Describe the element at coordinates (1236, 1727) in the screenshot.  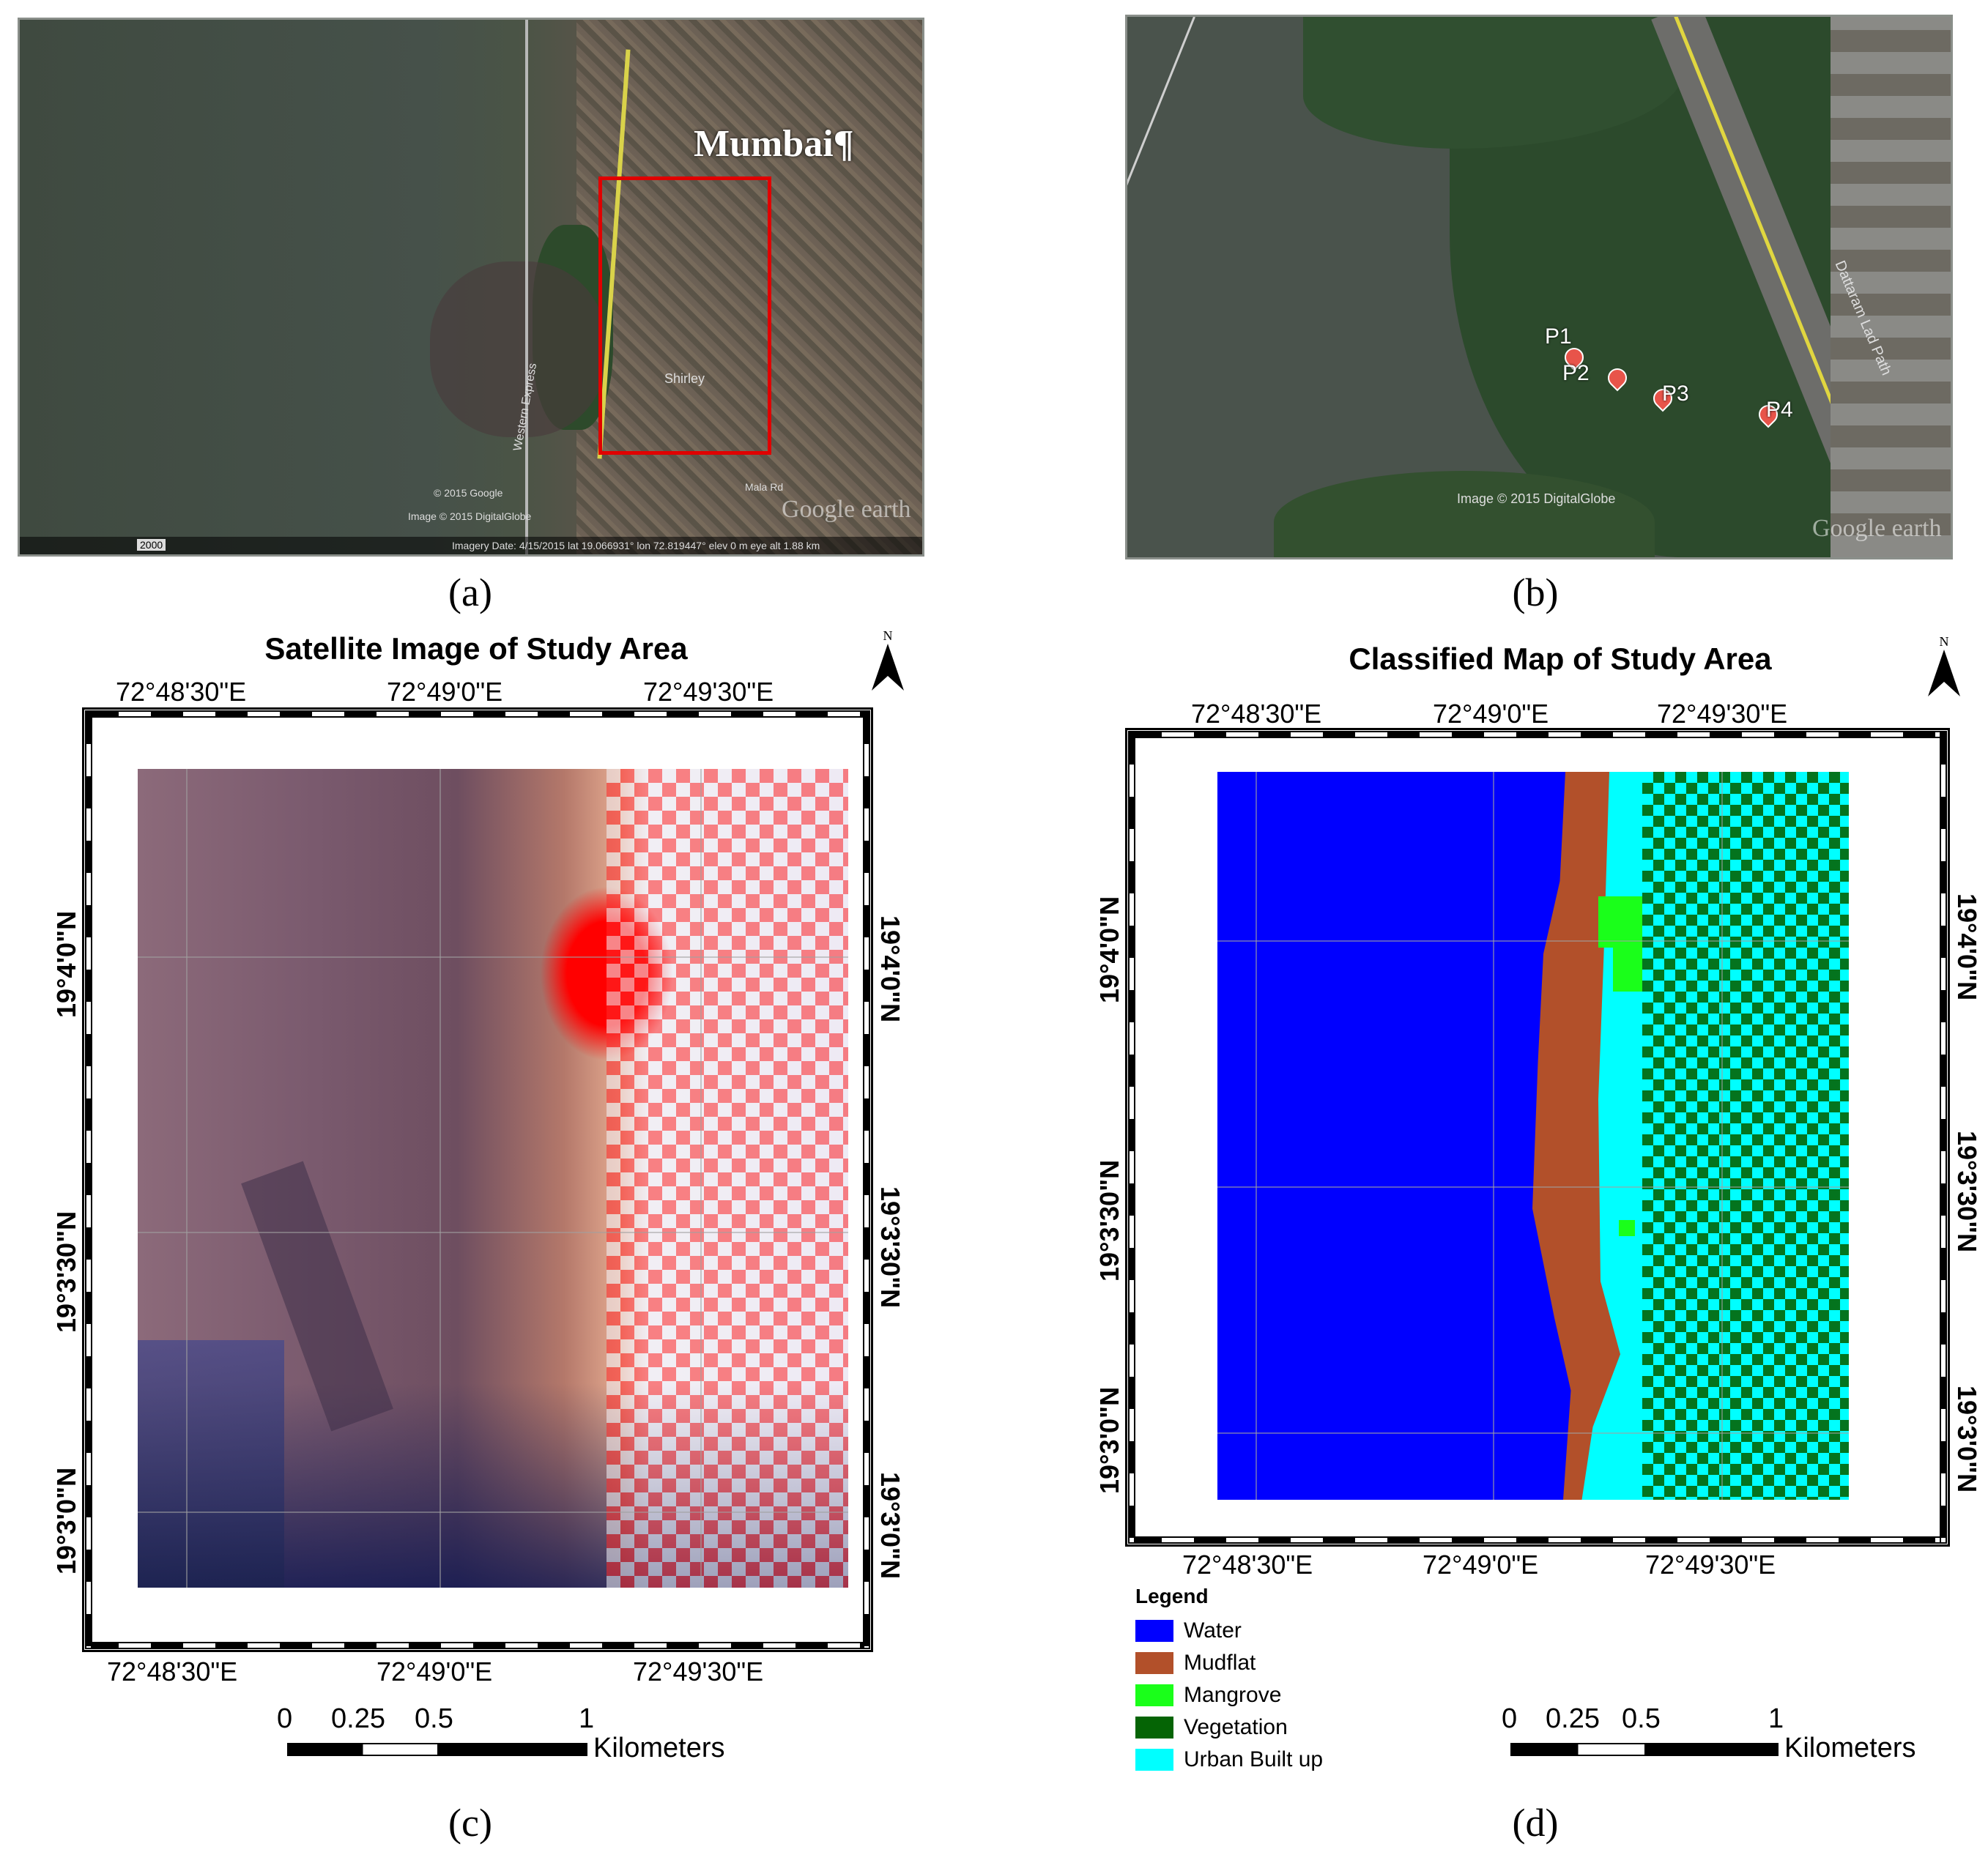
I see `legend-label: Vegetation` at that location.